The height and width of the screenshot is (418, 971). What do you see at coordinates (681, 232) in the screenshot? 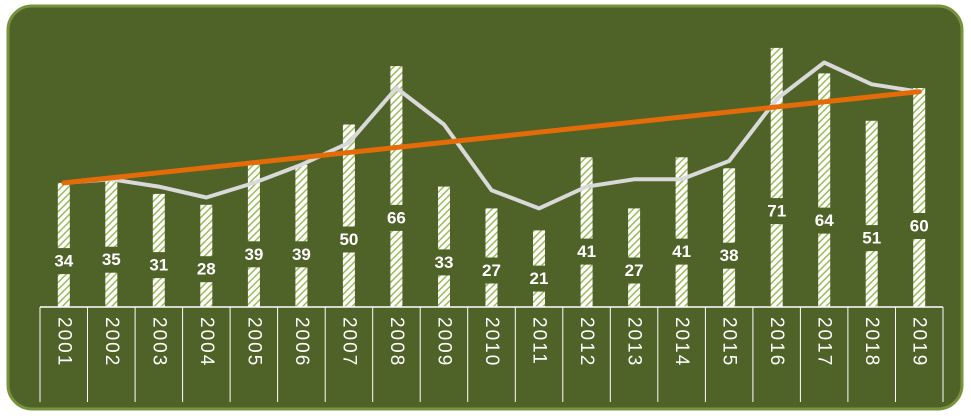
I see `bar-2014` at bounding box center [681, 232].